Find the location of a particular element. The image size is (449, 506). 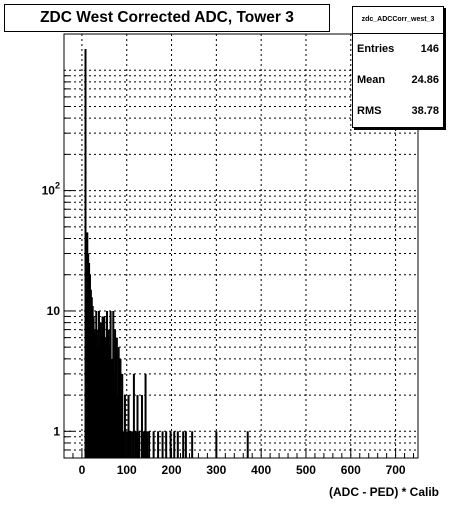

y-tick-label-2: 102 is located at coordinates (51, 189).